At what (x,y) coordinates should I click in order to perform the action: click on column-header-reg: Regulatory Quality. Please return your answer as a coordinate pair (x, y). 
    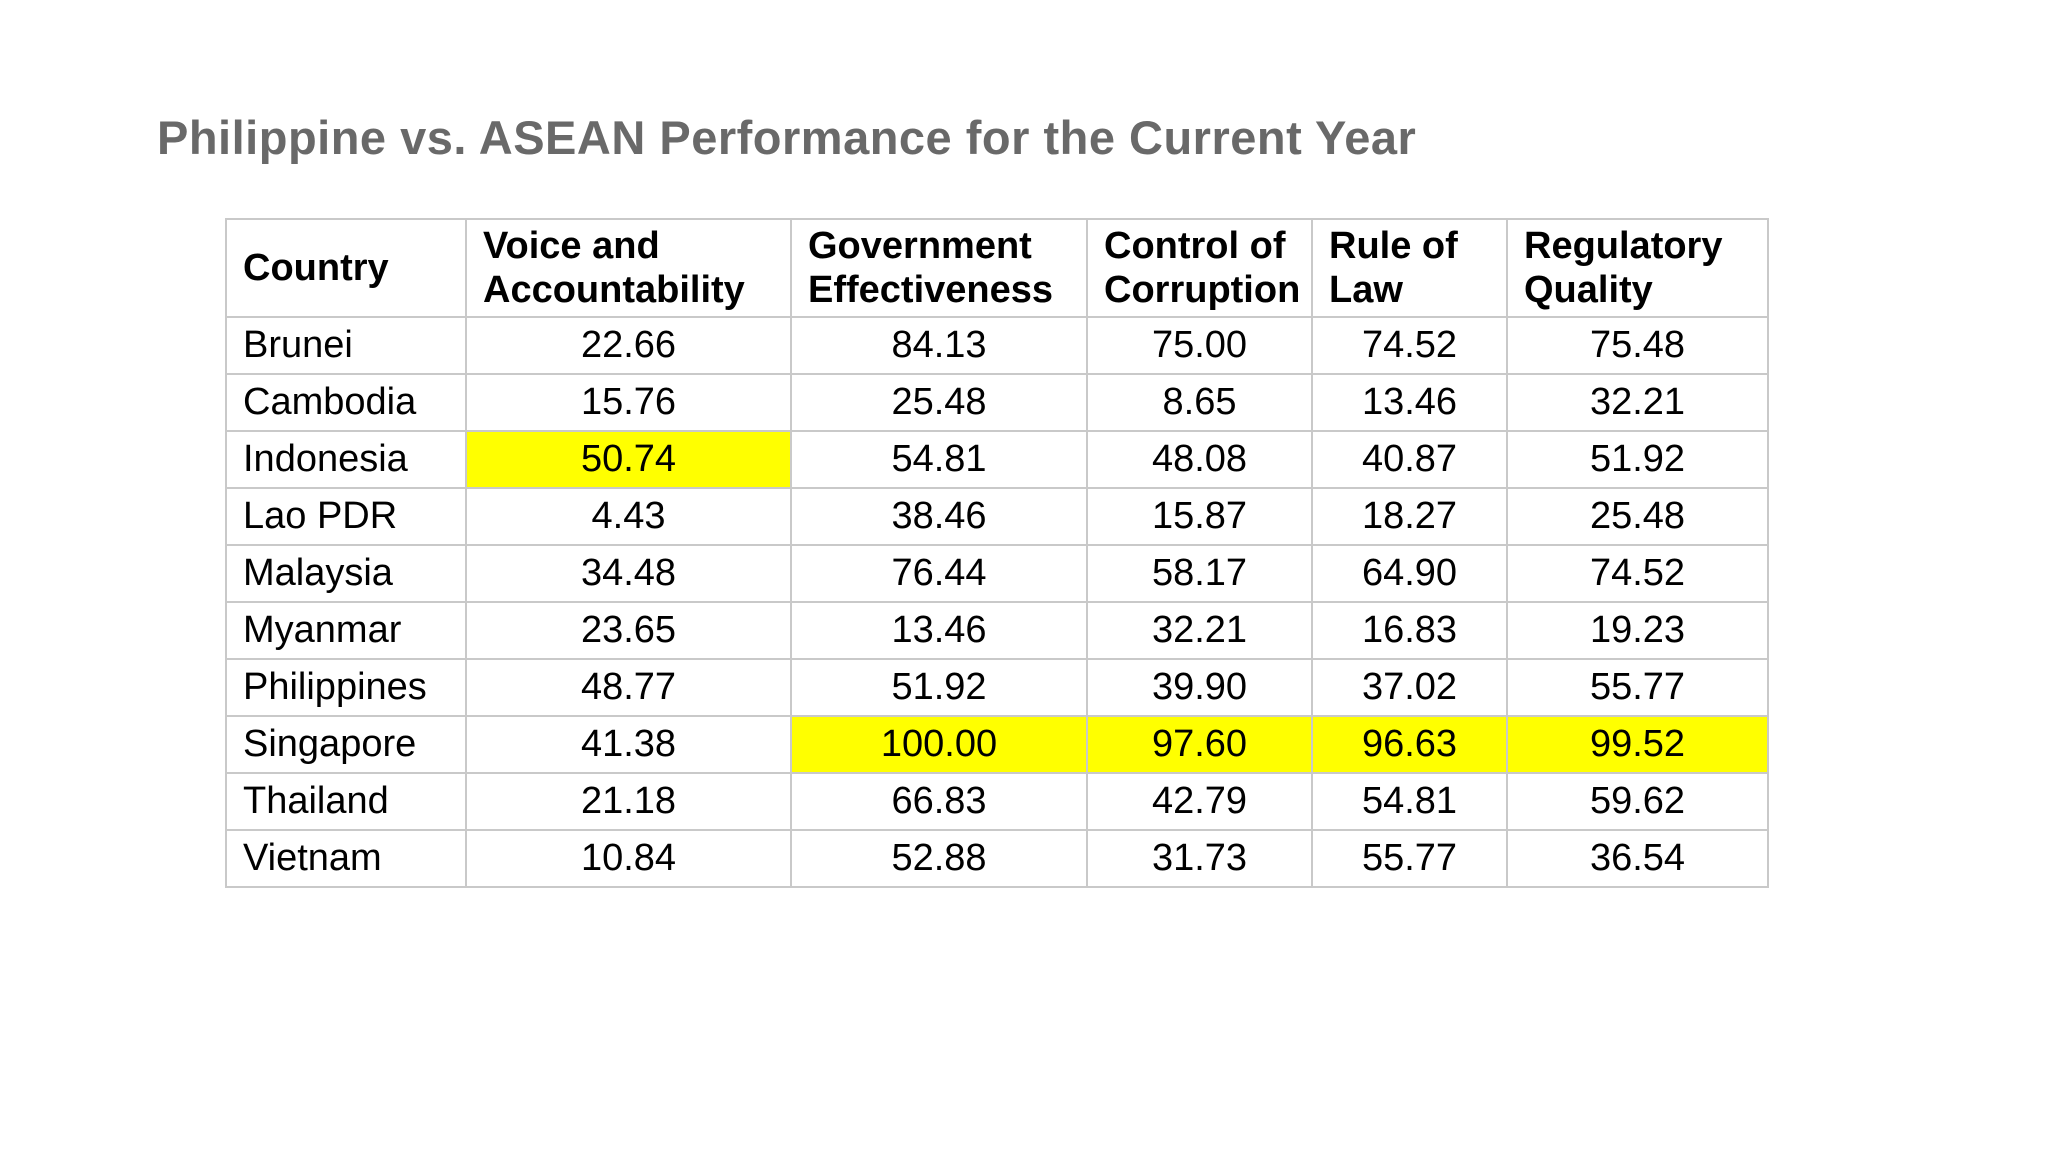
    Looking at the image, I should click on (1637, 268).